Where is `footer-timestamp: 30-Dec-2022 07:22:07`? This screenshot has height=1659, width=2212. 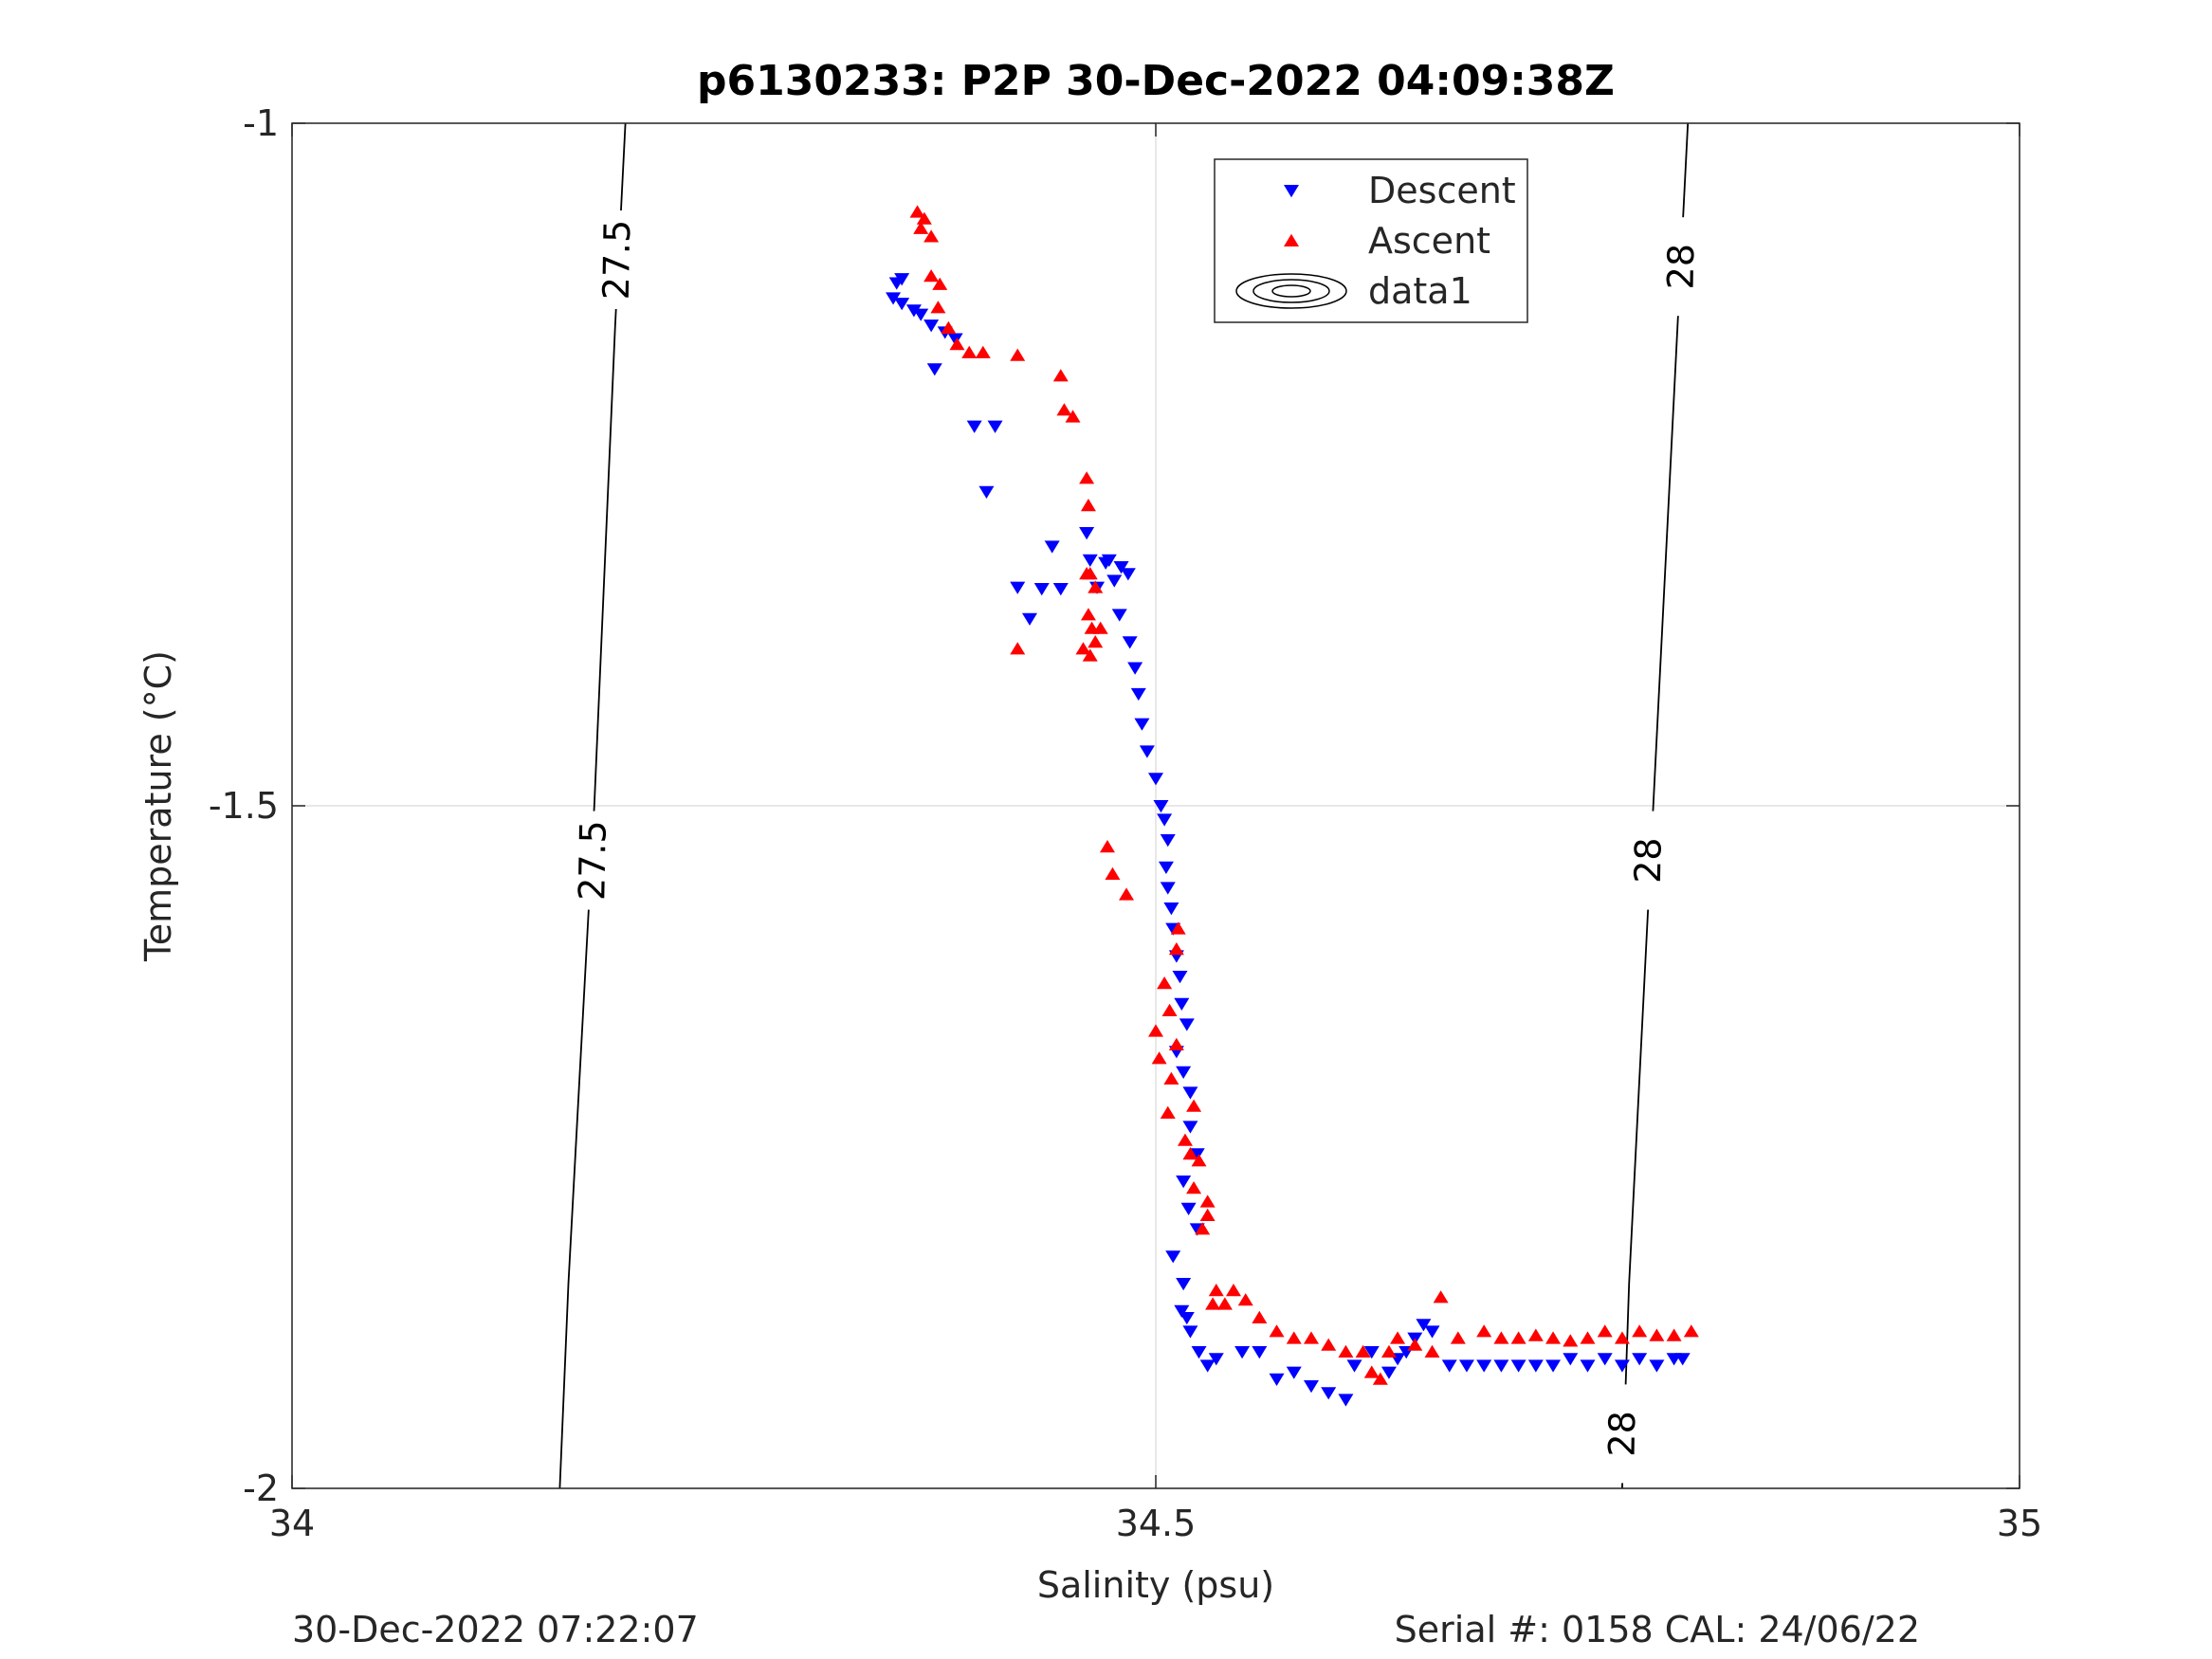 footer-timestamp: 30-Dec-2022 07:22:07 is located at coordinates (496, 1629).